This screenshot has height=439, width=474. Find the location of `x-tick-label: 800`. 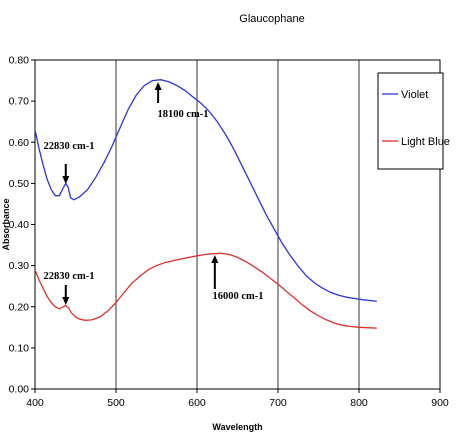

x-tick-label: 800 is located at coordinates (359, 403).